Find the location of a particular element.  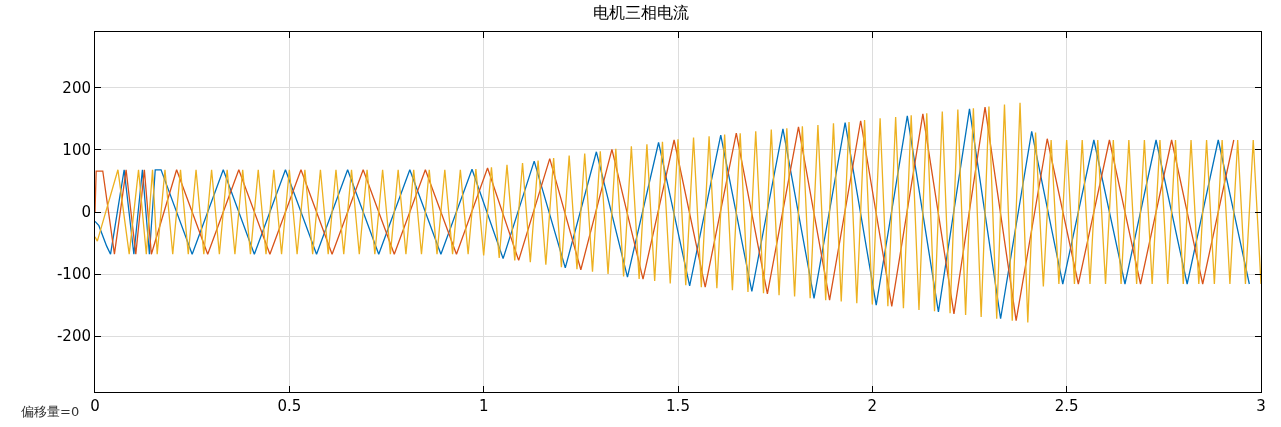

y-tick-label: -100 is located at coordinates (73, 274).